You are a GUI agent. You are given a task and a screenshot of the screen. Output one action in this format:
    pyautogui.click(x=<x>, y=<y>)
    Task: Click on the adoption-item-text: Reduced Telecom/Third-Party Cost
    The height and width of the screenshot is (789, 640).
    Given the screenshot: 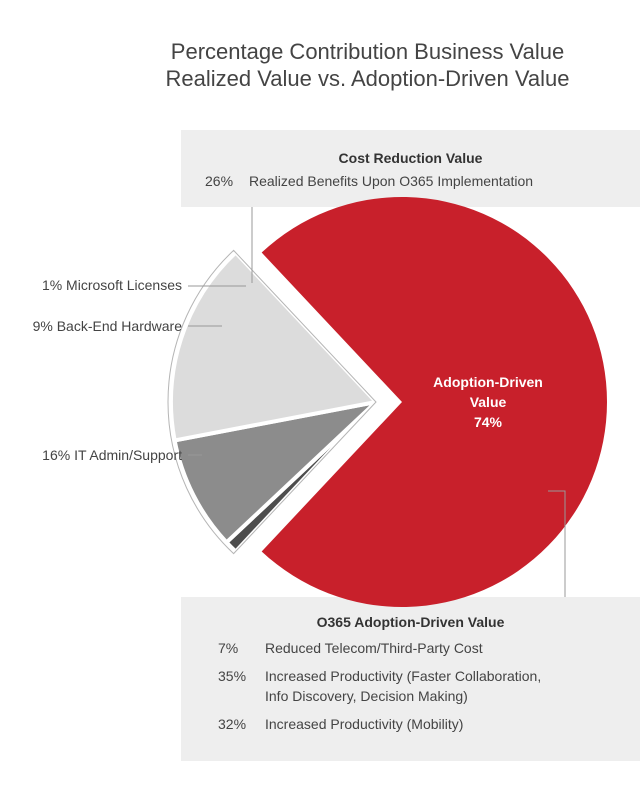 What is the action you would take?
    pyautogui.click(x=374, y=648)
    